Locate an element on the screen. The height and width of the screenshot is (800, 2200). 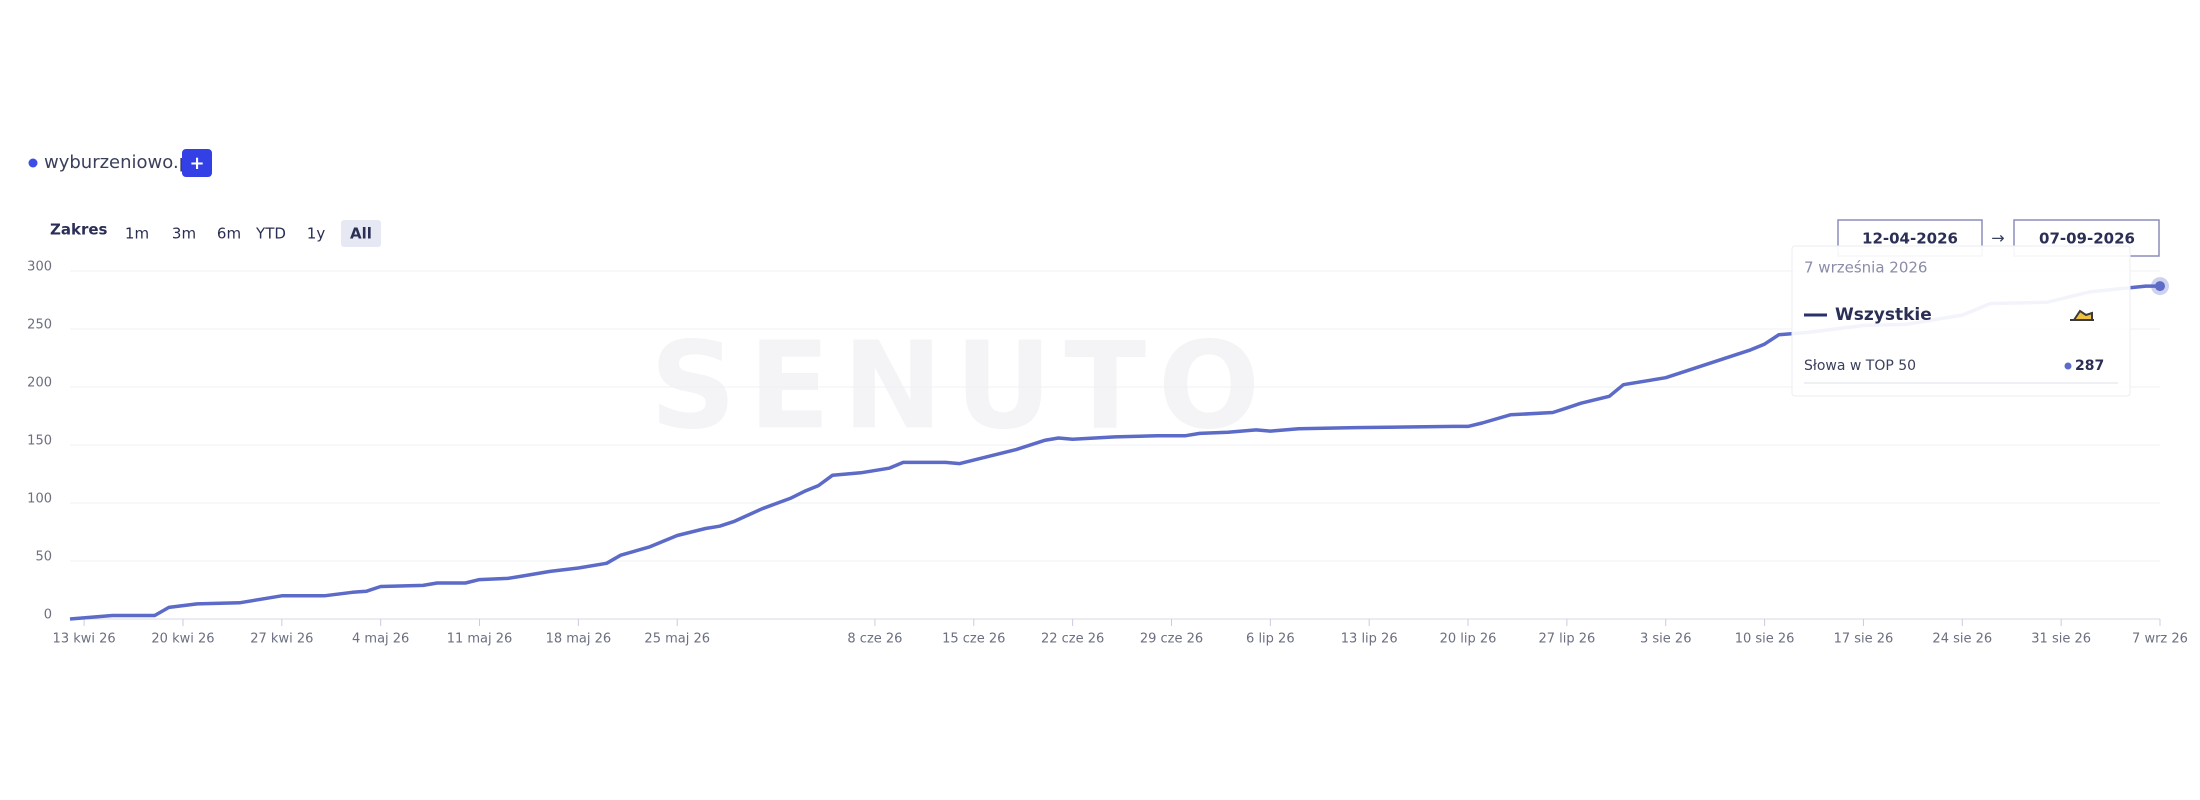
range-button-label: All is located at coordinates (361, 234).